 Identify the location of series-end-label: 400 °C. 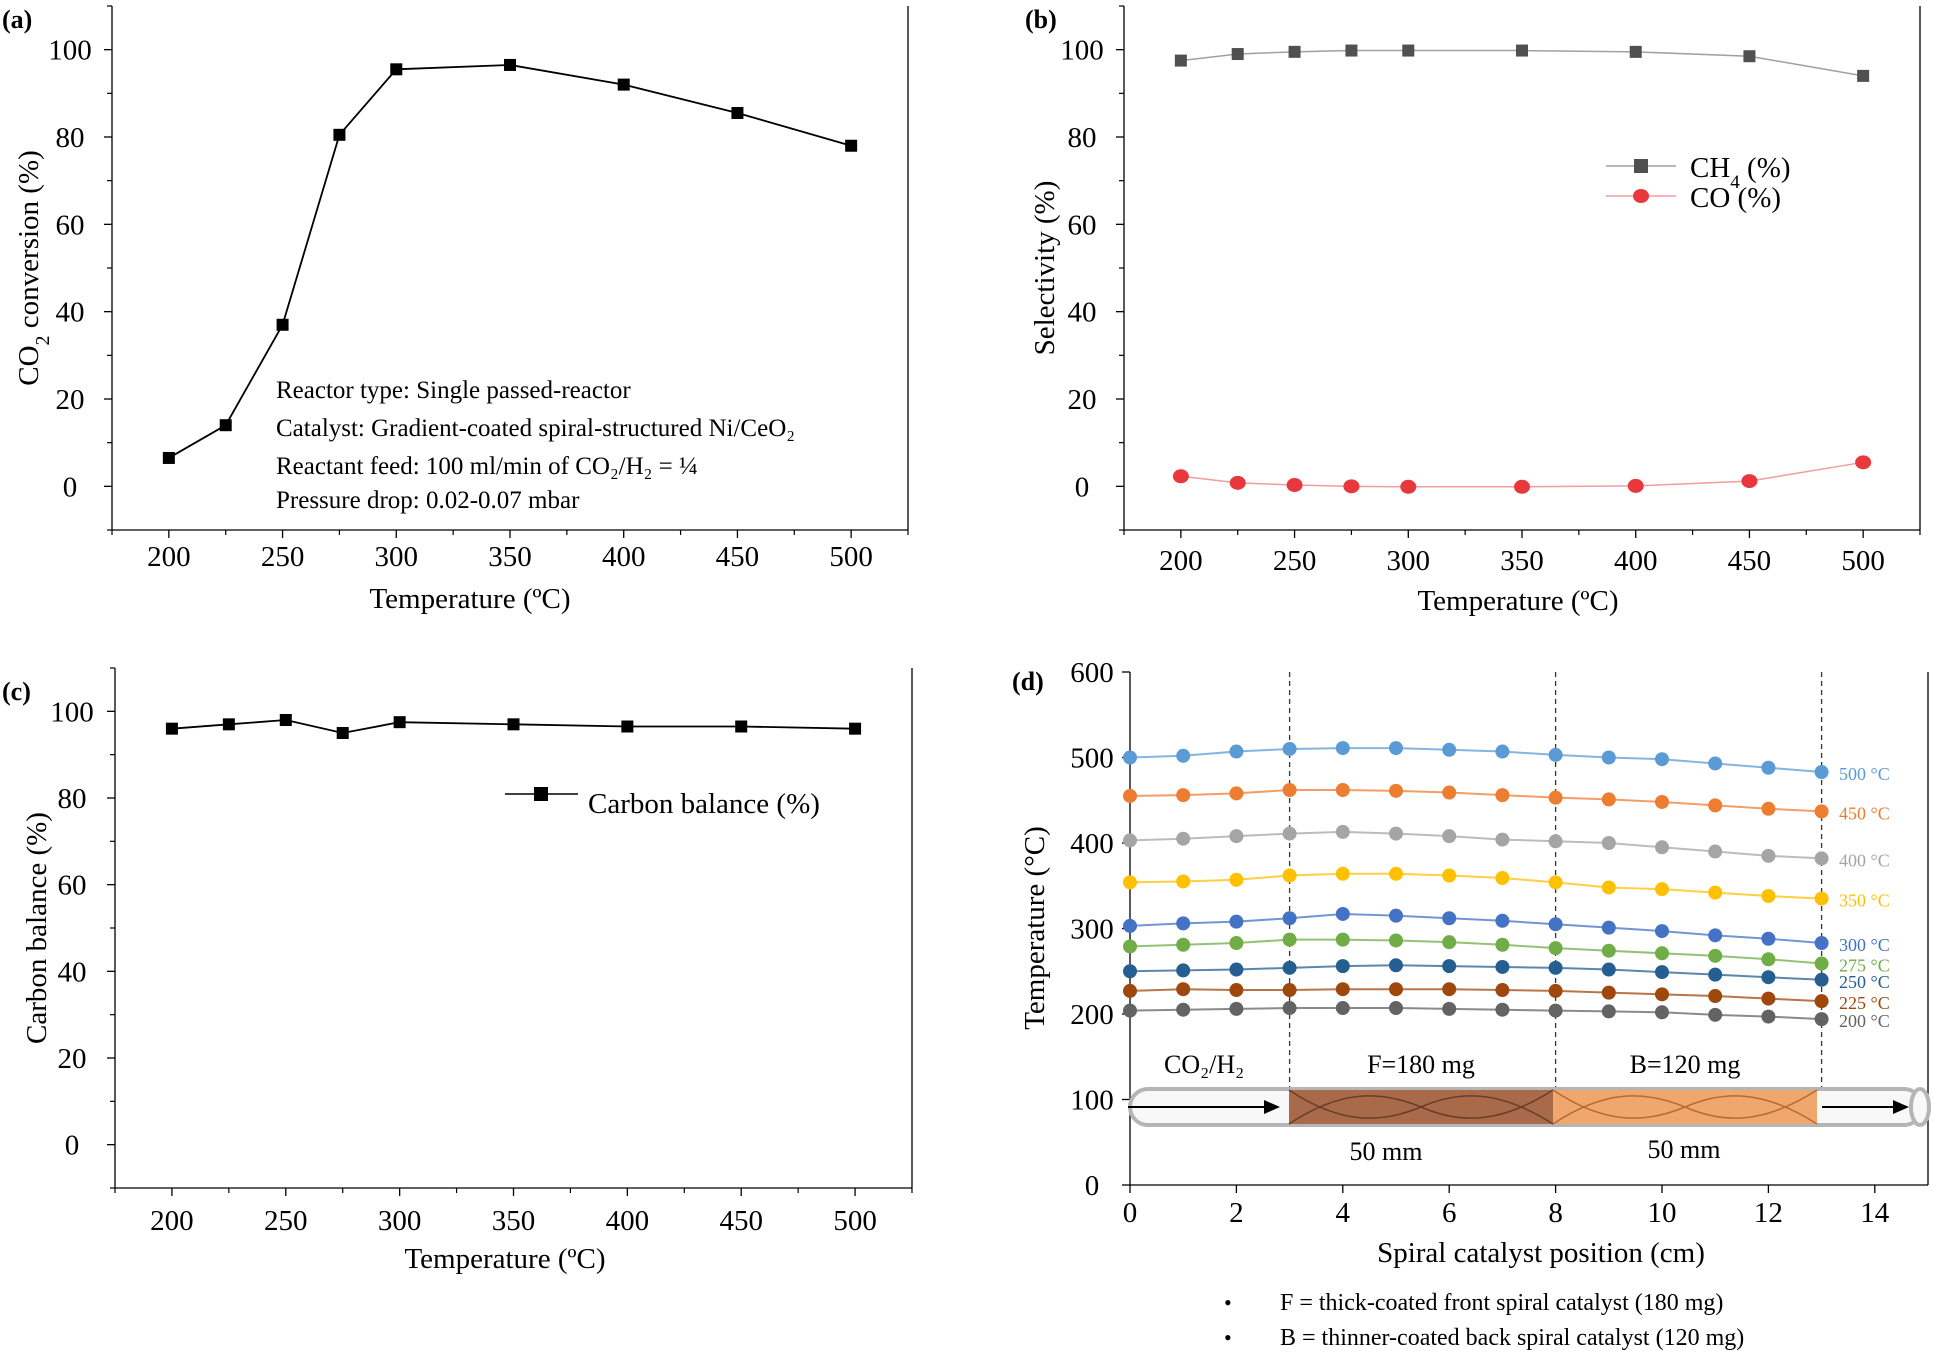
(1864, 860).